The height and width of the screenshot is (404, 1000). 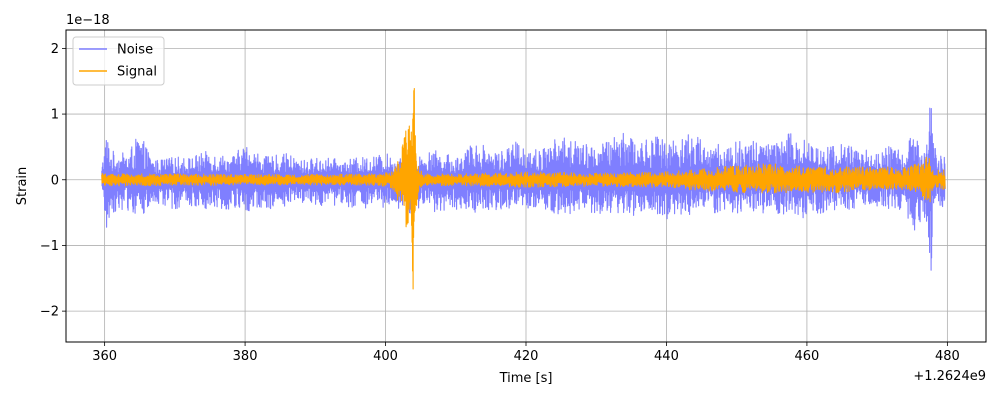 I want to click on legend: Noise Signal, so click(x=118, y=61).